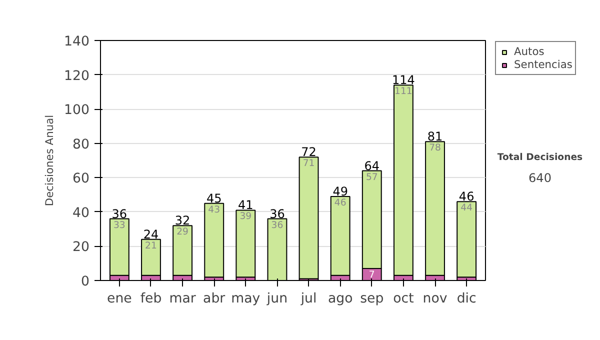 This screenshot has width=600, height=340. Describe the element at coordinates (120, 225) in the screenshot. I see `data-label: 33` at that location.